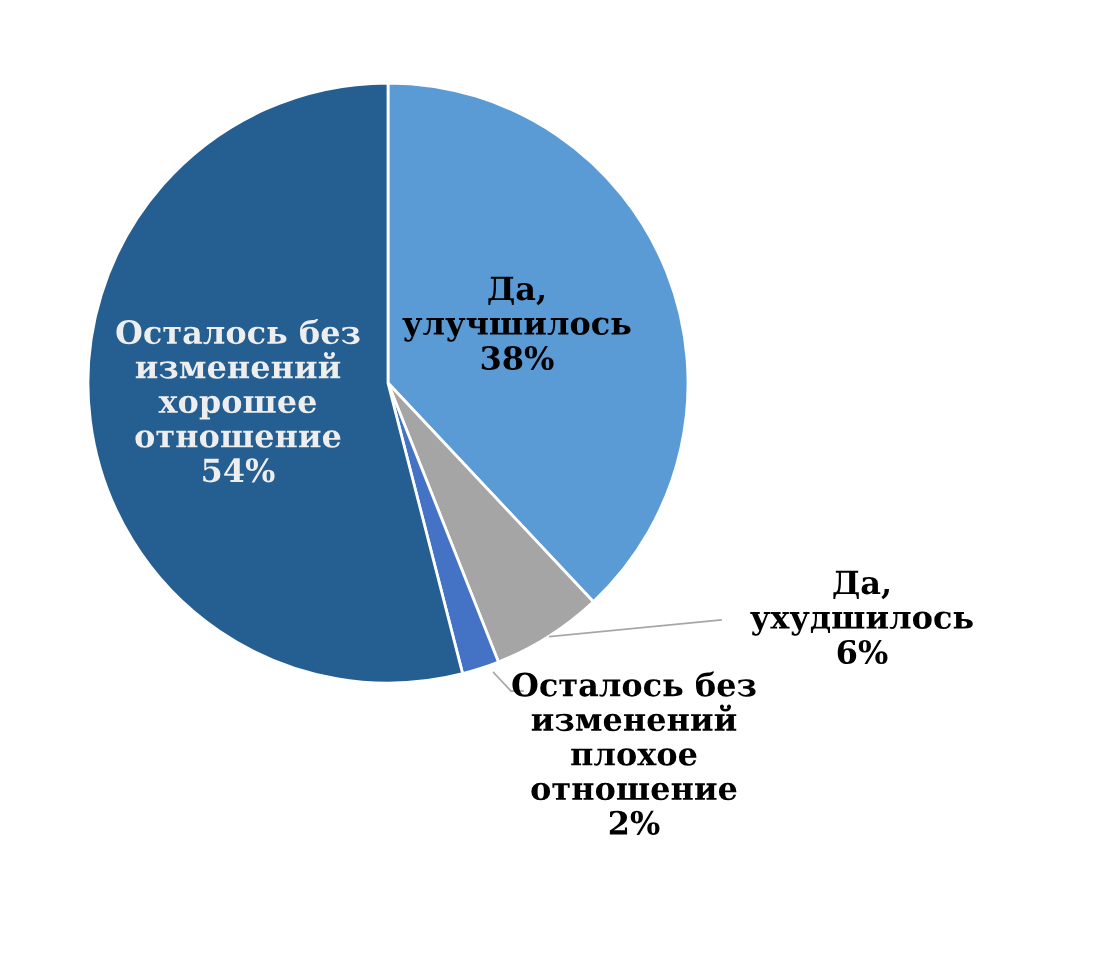 This screenshot has height=965, width=1094. I want to click on data-label: 6%, so click(862, 652).